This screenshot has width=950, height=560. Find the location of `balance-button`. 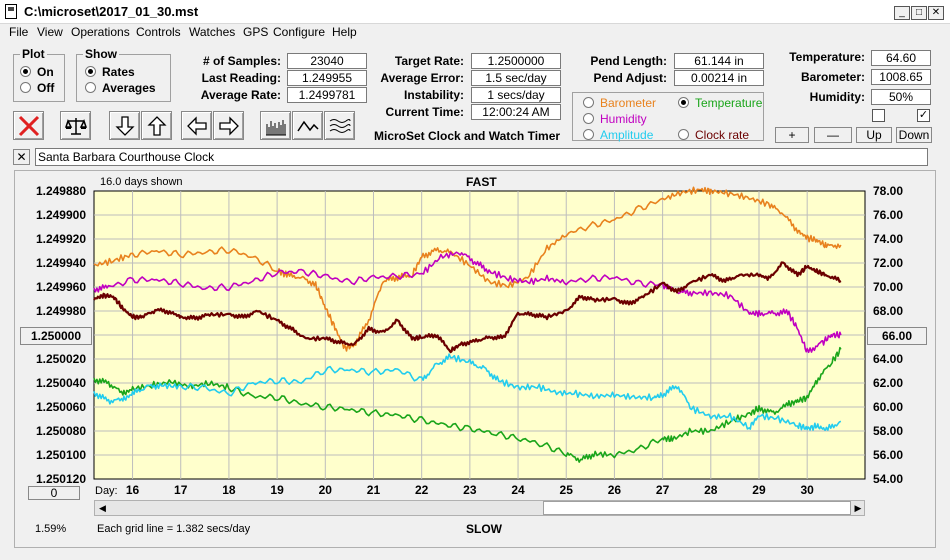

balance-button is located at coordinates (75, 125).